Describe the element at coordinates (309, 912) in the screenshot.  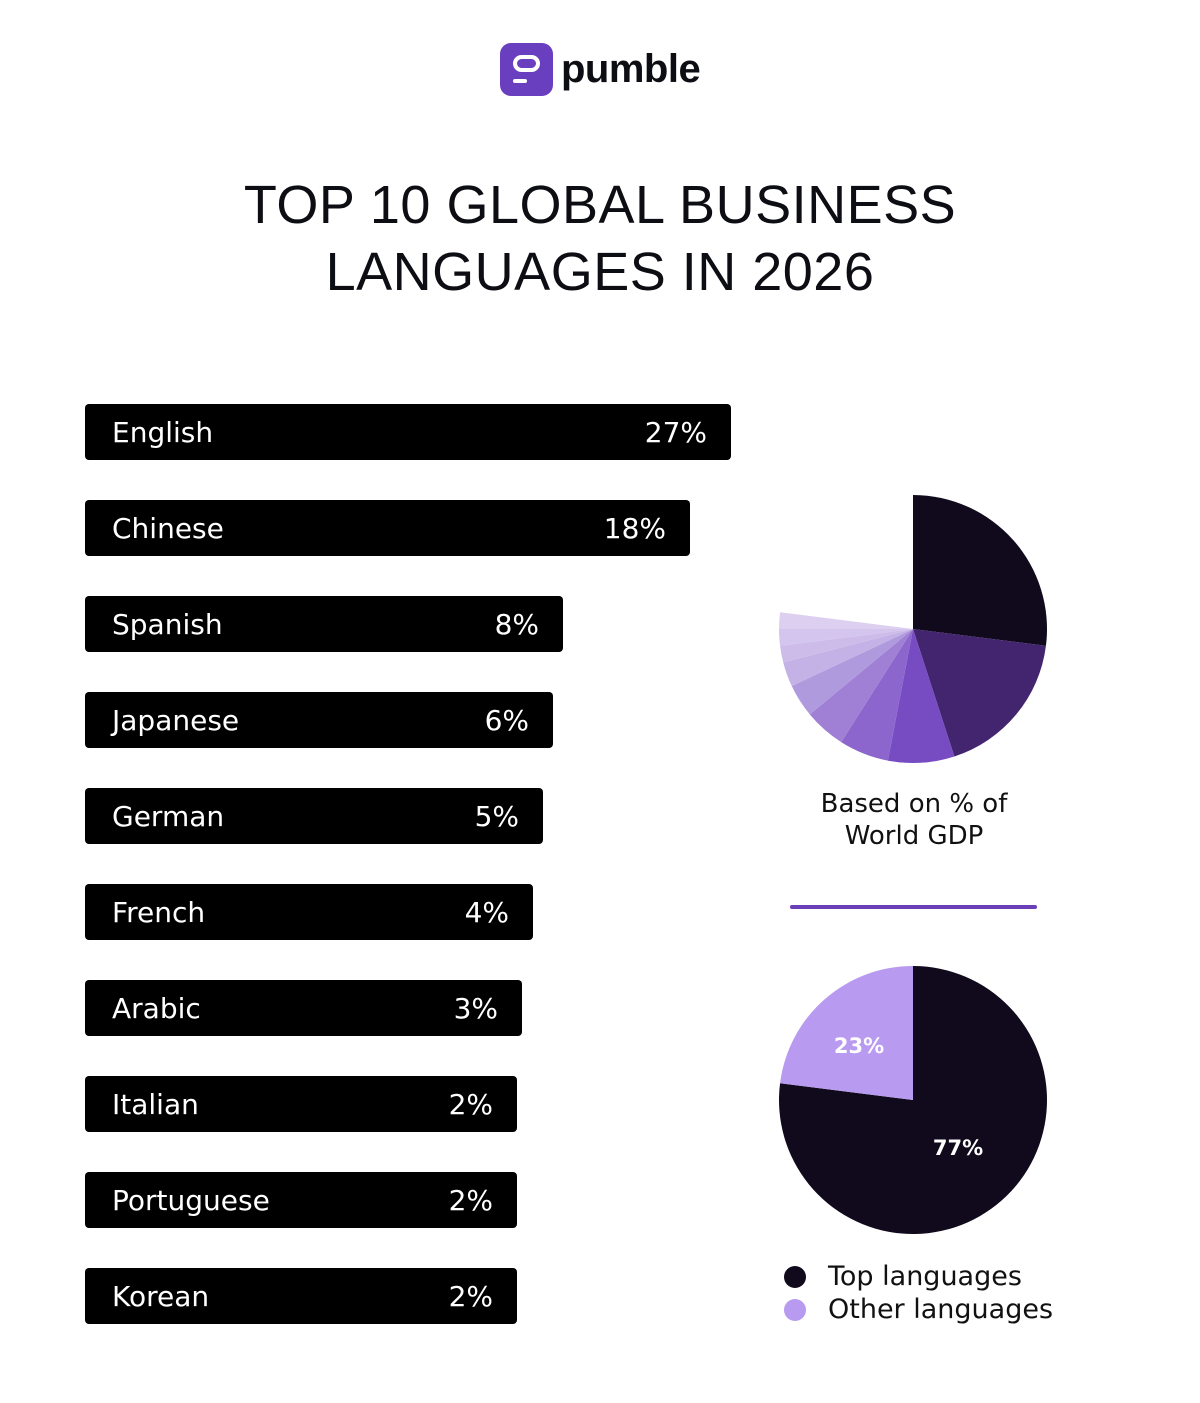
I see `bar-french: French 4%` at that location.